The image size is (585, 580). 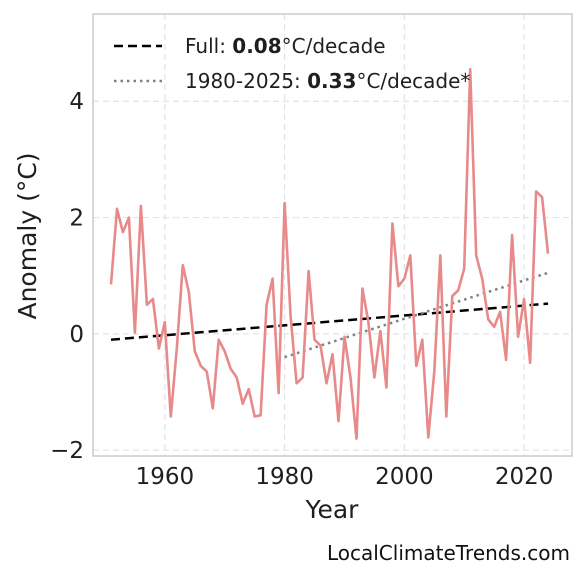 I want to click on y-tick-label: −2, so click(x=67, y=451).